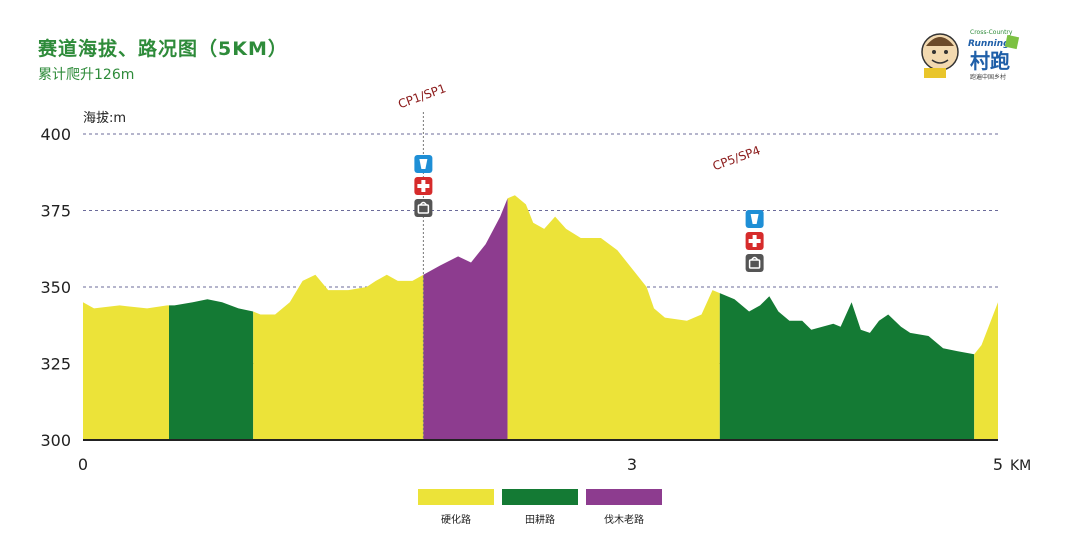  I want to click on checkpoint-cp5-sp4: CP5/SP4, so click(737, 207).